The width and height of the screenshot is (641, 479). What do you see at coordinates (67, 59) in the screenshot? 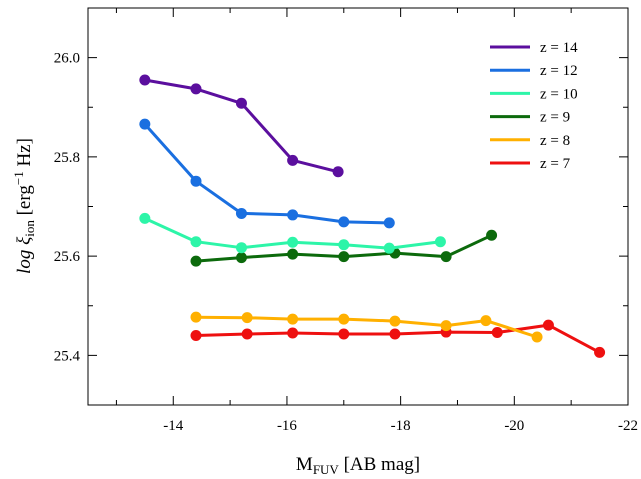
I see `y-tick-label: 26.0` at bounding box center [67, 59].